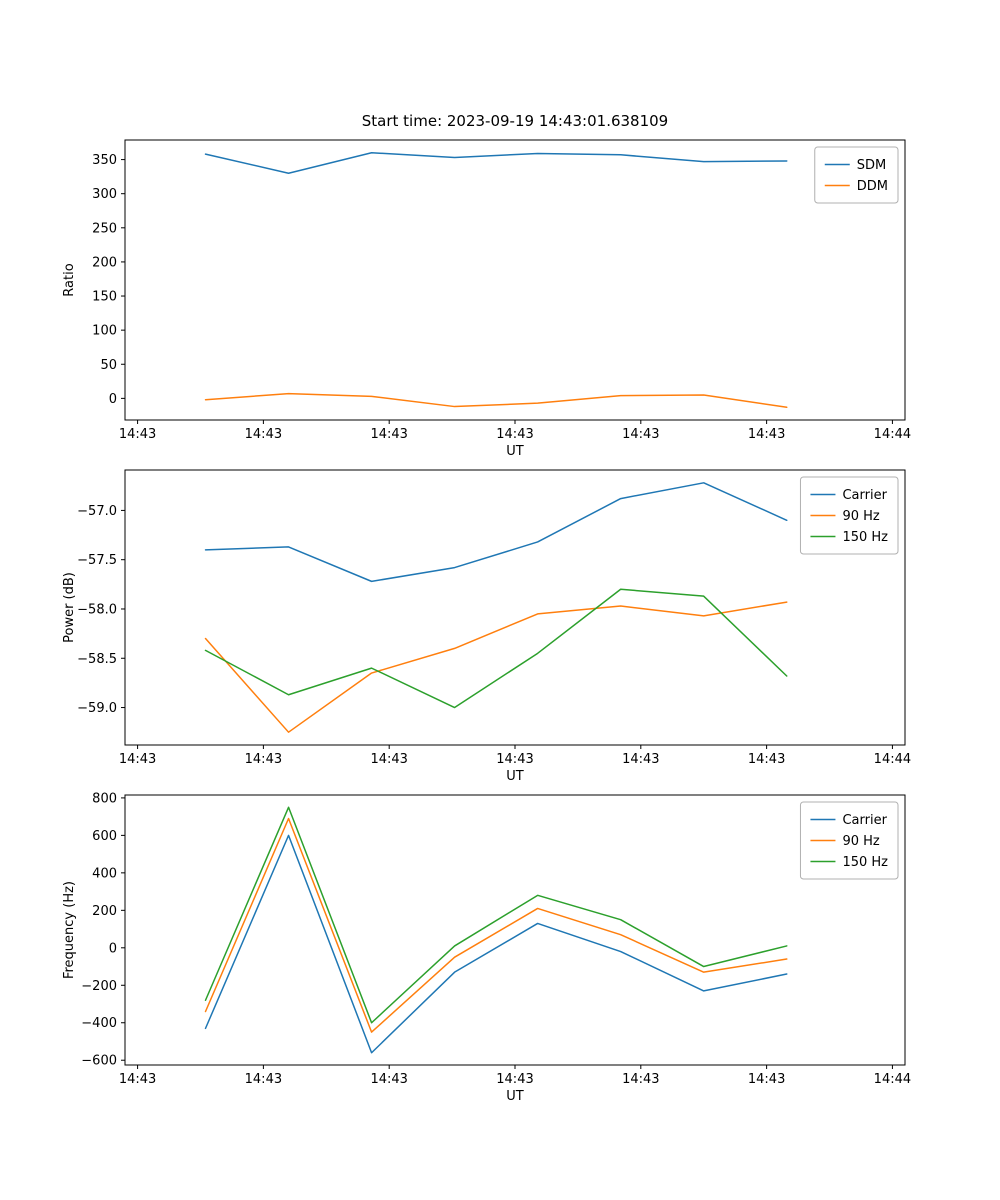  What do you see at coordinates (69, 930) in the screenshot?
I see `y-axis-label: Frequency (Hz)` at bounding box center [69, 930].